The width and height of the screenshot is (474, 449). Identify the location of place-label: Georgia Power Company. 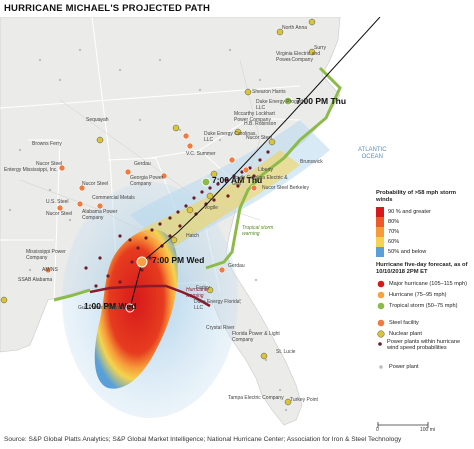
(147, 181).